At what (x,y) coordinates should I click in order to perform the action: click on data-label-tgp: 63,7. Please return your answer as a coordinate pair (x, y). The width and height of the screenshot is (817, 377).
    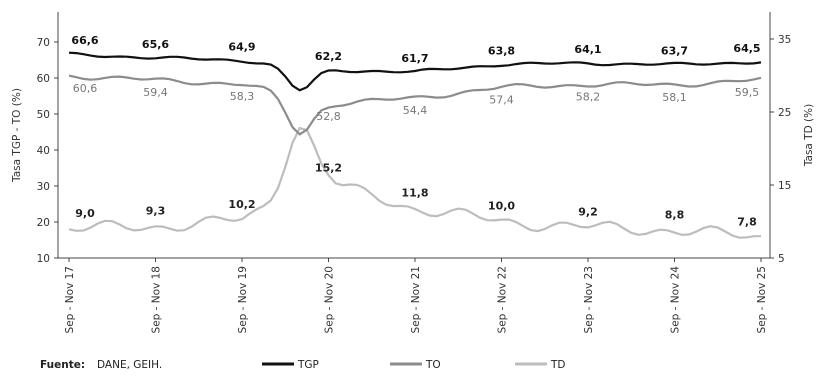
    Looking at the image, I should click on (674, 51).